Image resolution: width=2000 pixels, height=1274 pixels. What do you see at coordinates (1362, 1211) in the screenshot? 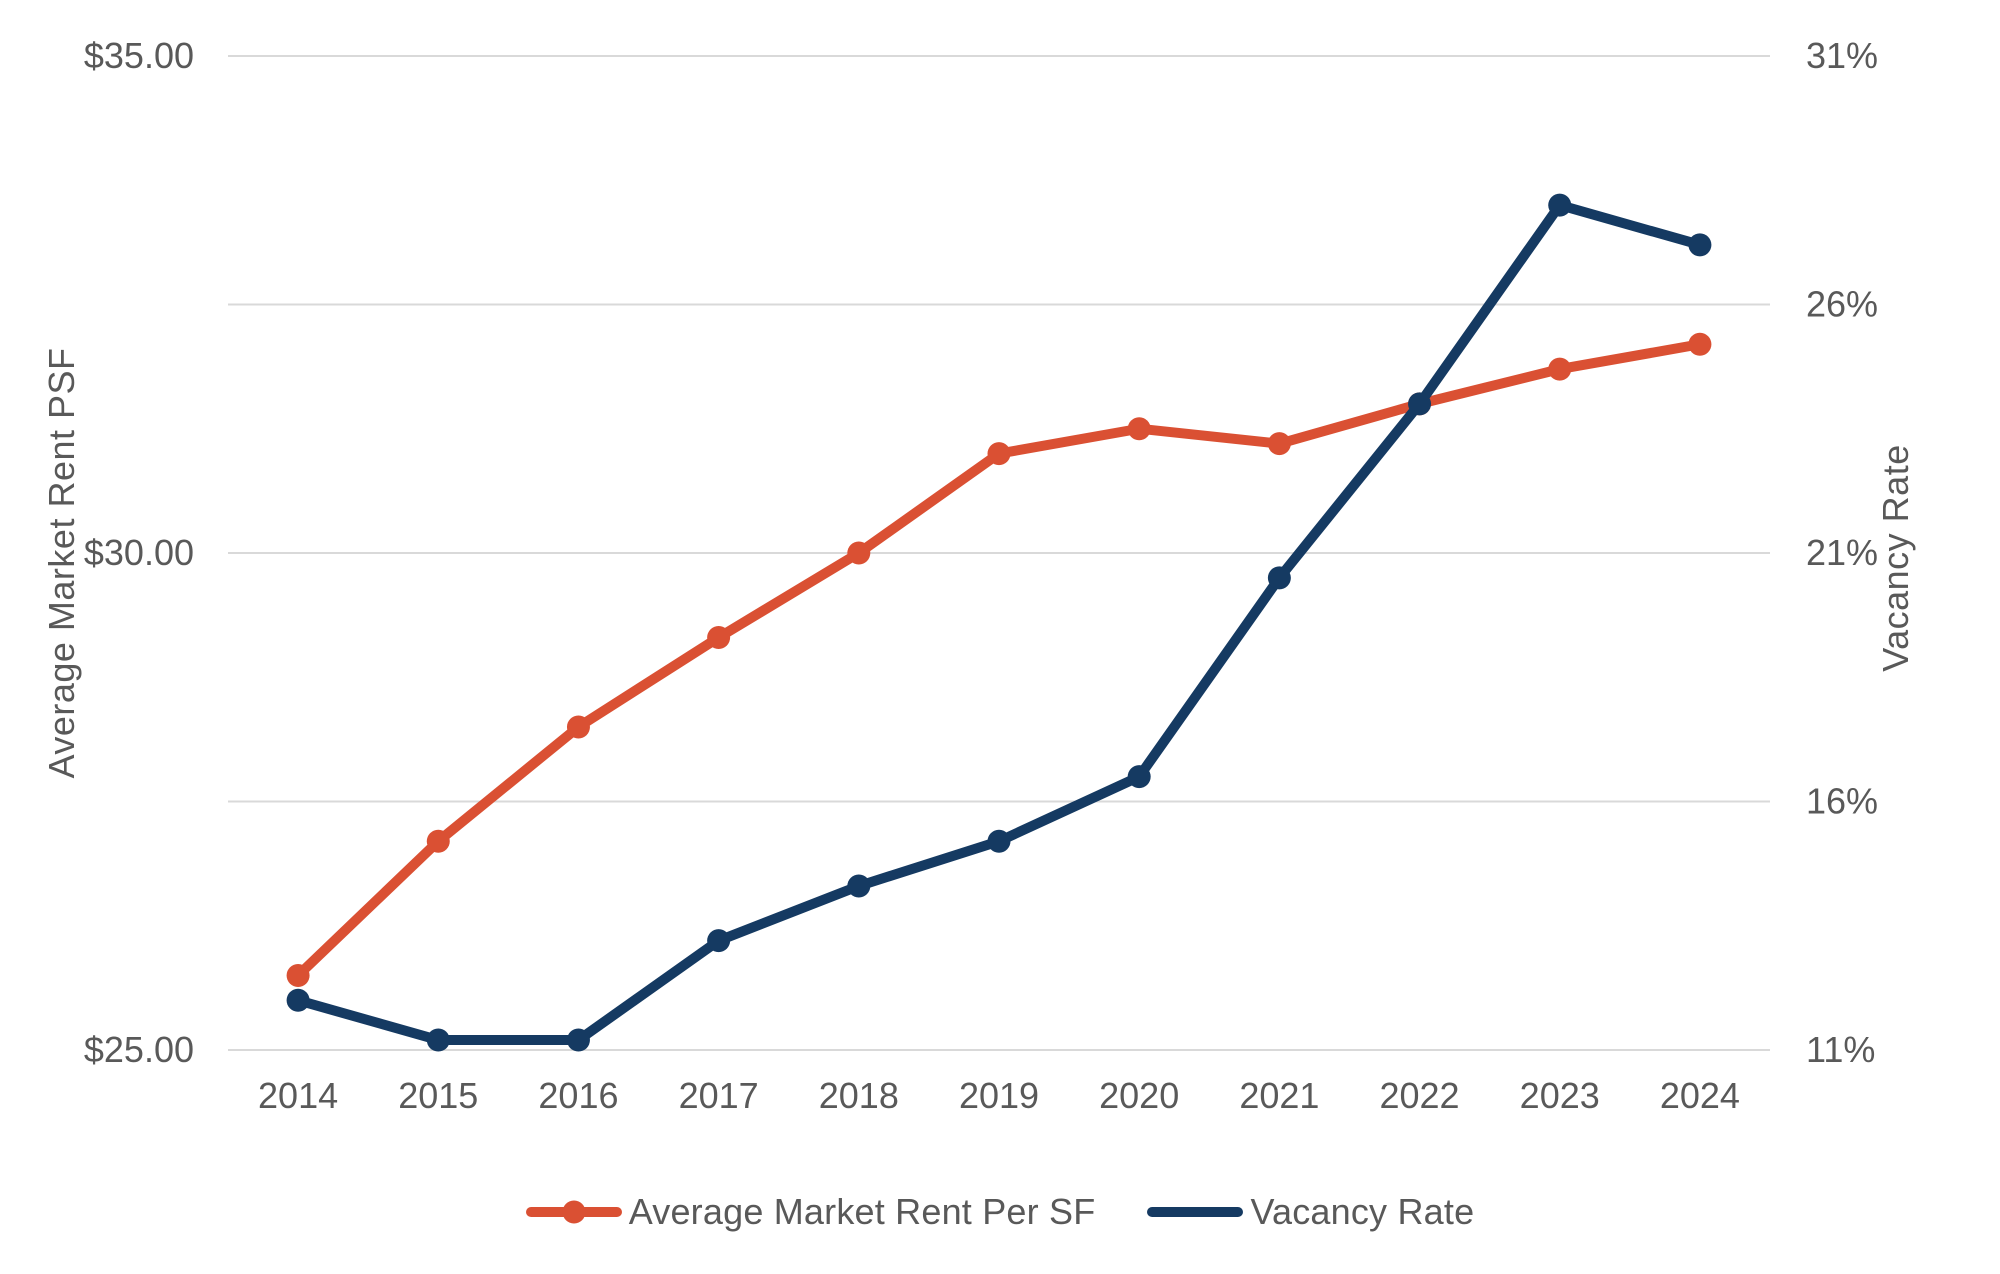
I see `legend-label-vacancy: Vacancy Rate` at bounding box center [1362, 1211].